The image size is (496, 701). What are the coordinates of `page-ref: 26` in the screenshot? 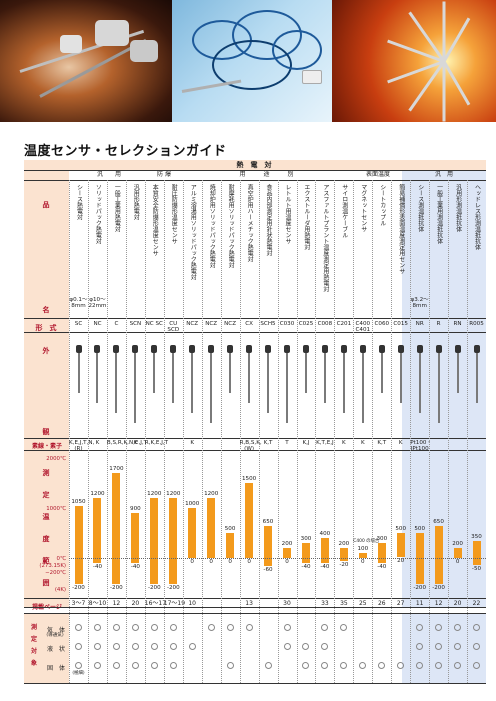 It's located at (381, 603).